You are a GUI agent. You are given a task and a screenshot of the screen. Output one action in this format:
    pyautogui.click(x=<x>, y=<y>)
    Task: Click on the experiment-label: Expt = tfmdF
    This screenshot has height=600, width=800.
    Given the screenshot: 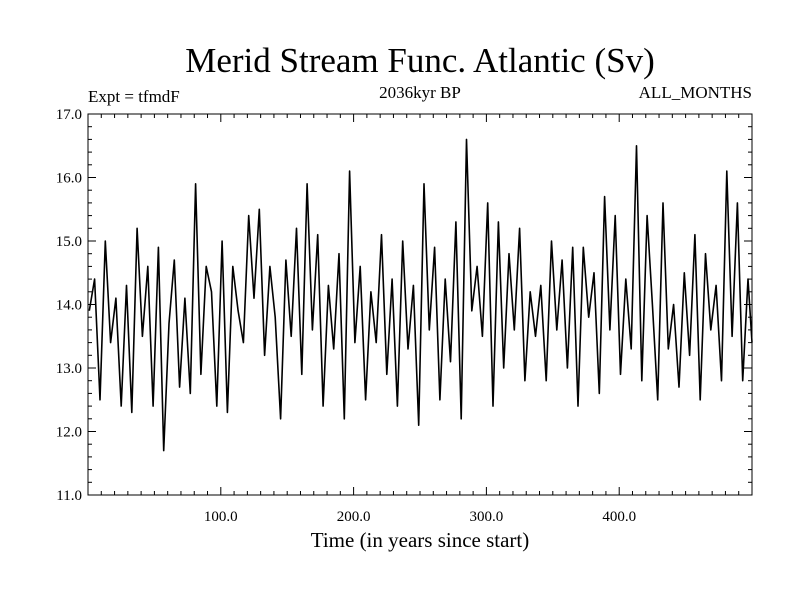 What is the action you would take?
    pyautogui.click(x=134, y=96)
    